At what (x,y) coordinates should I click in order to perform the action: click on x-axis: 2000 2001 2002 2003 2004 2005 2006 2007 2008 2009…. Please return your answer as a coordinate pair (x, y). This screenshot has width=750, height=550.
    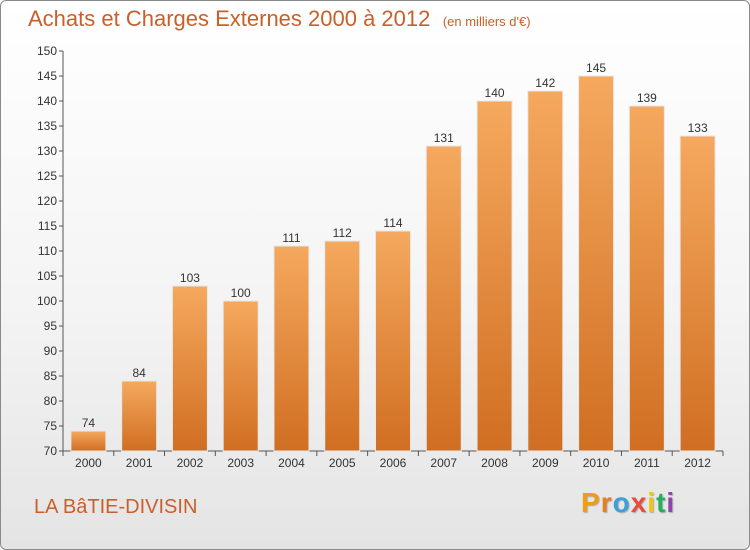
    Looking at the image, I should click on (393, 460).